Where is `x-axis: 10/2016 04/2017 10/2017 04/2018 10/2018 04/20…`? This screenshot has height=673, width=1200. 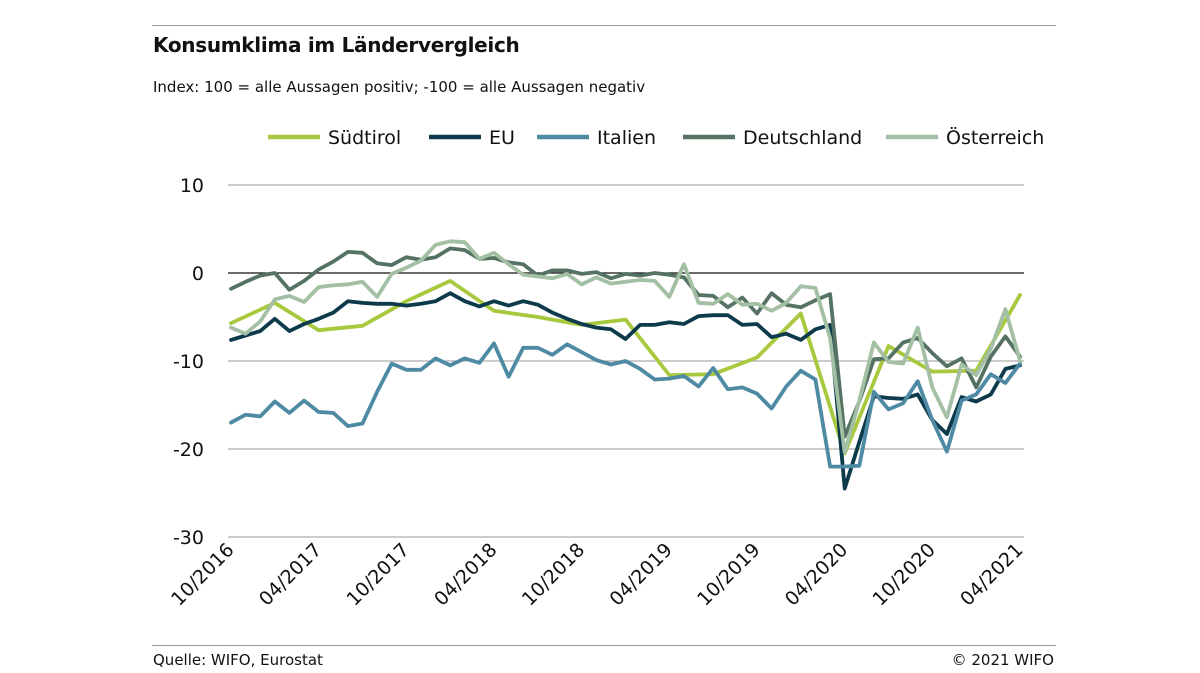
x-axis: 10/2016 04/2017 10/2017 04/2018 10/2018 04/20… is located at coordinates (597, 574).